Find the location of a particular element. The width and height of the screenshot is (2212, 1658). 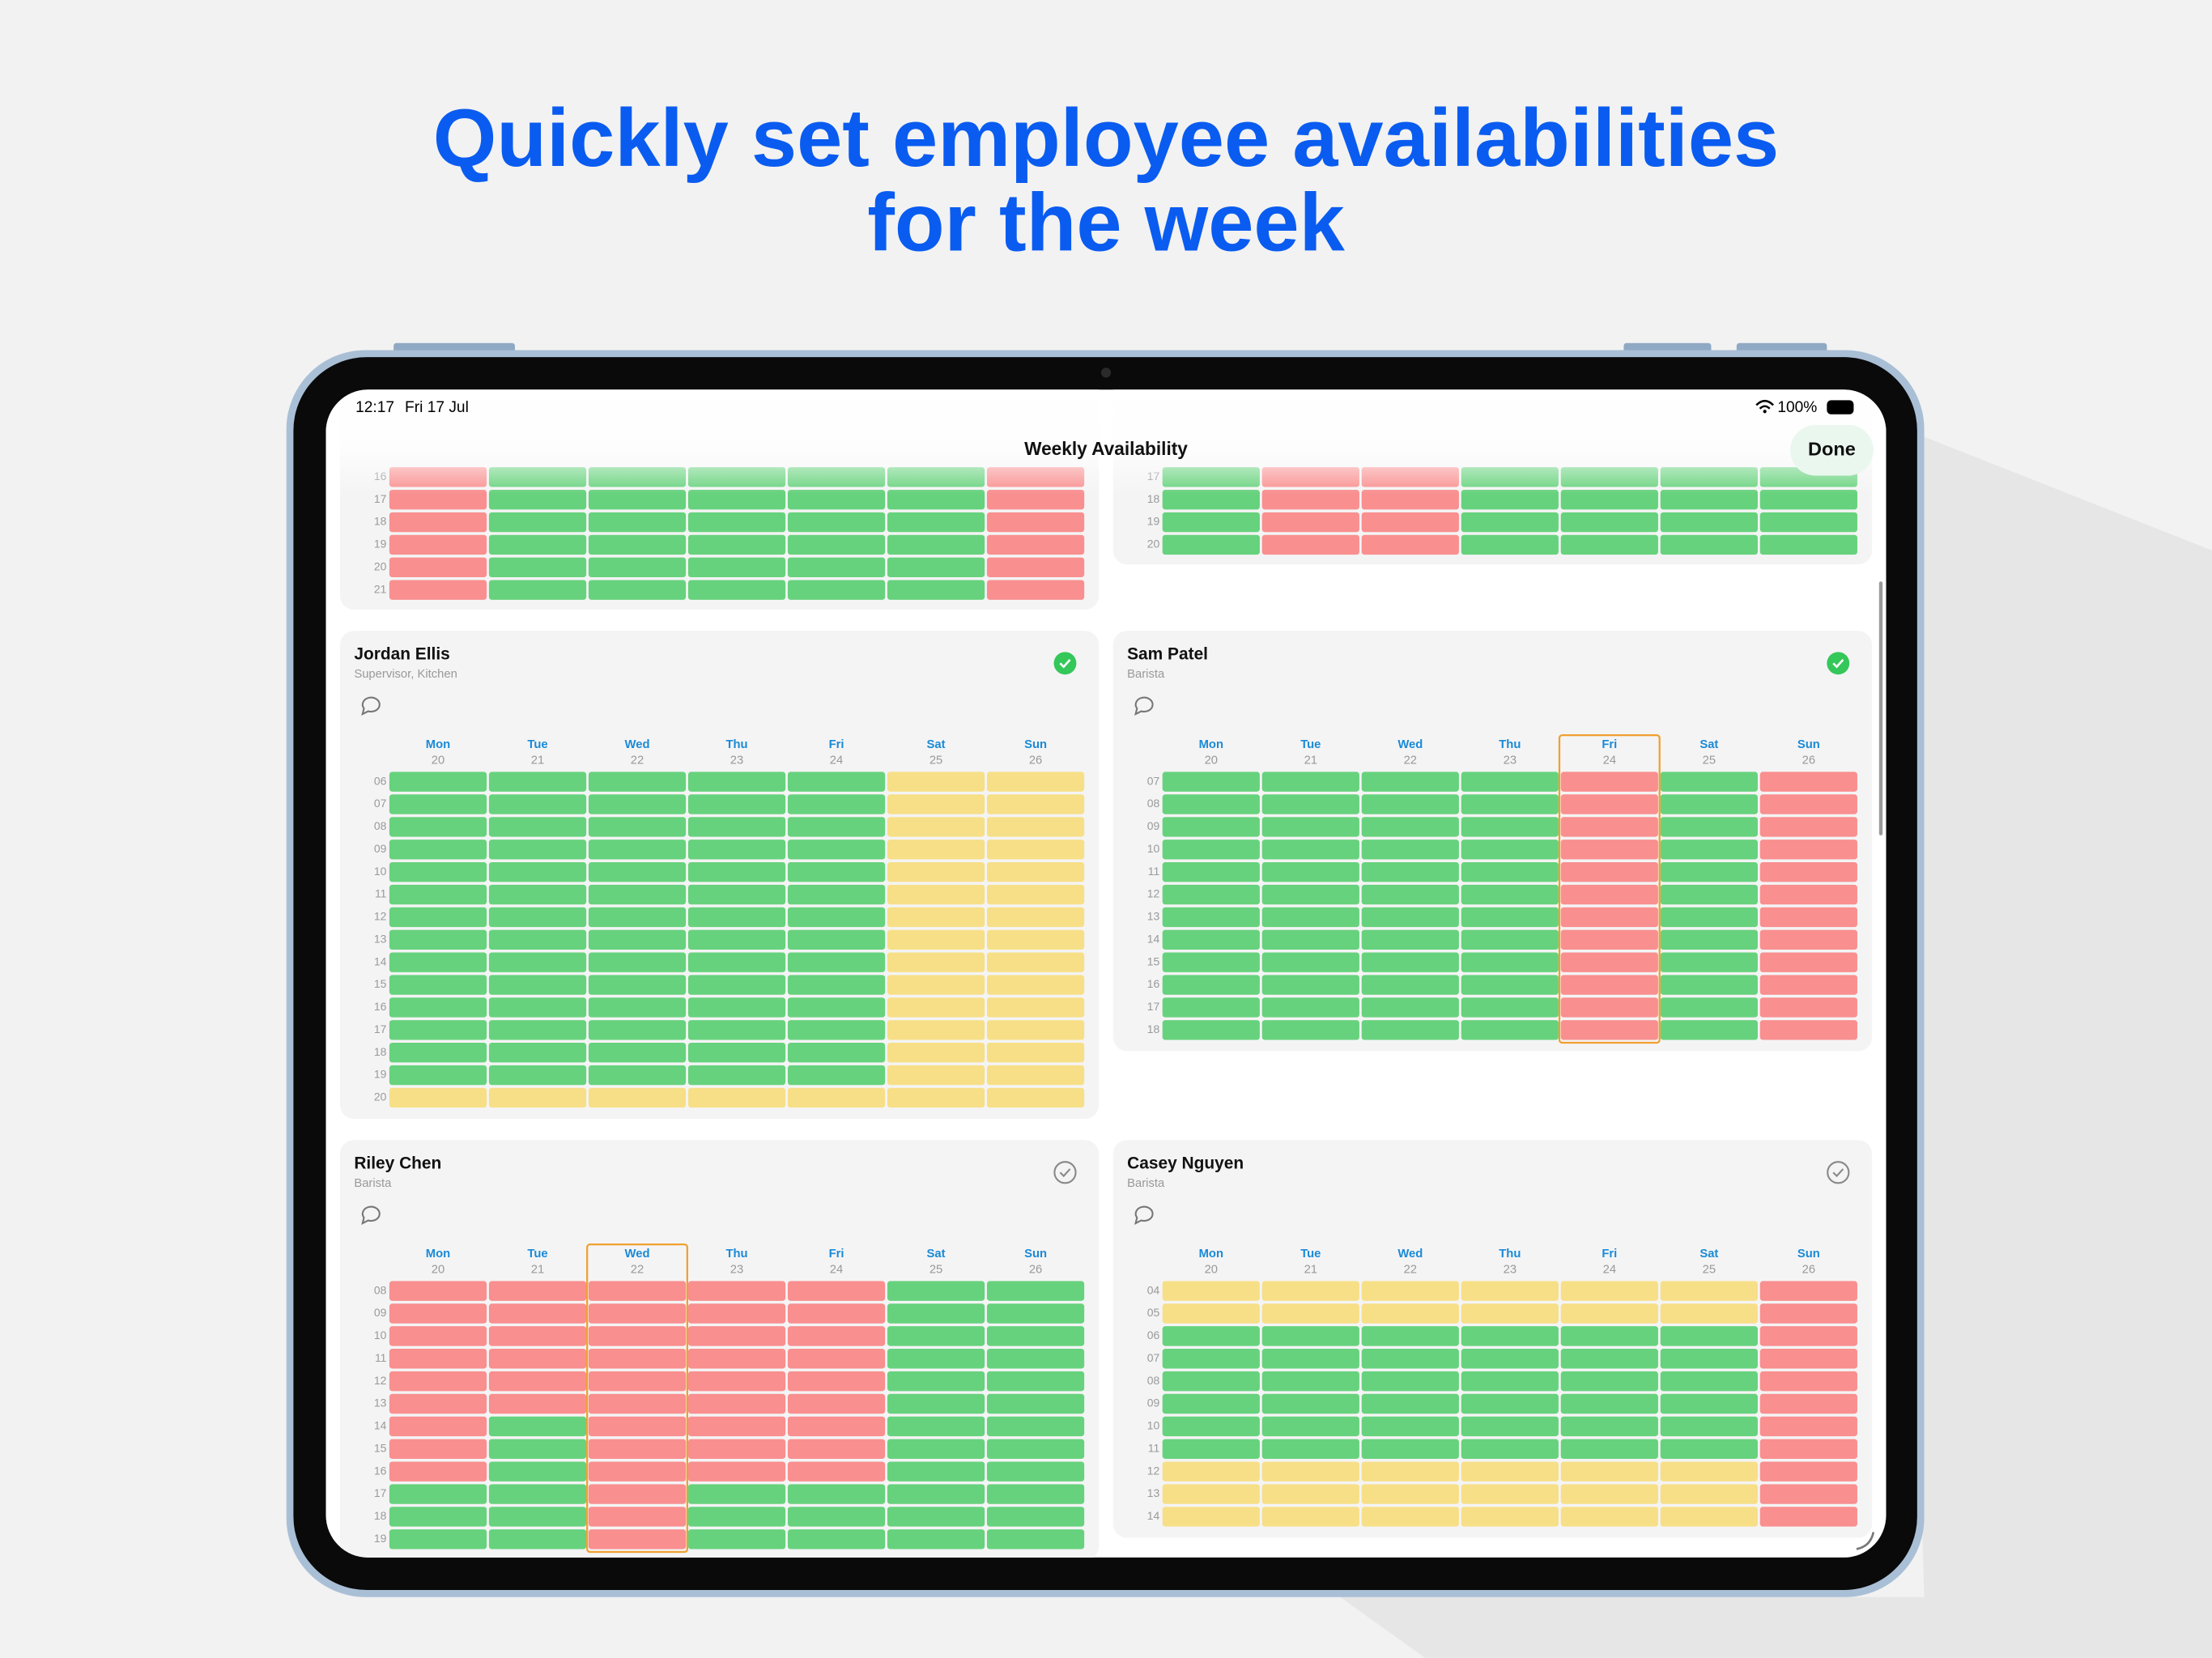

day-label: Sun is located at coordinates (1809, 1254).